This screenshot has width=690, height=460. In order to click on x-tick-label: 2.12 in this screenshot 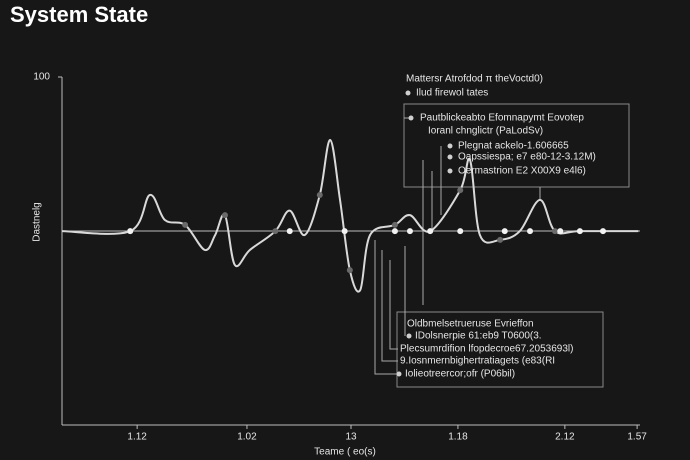, I will do `click(565, 437)`.